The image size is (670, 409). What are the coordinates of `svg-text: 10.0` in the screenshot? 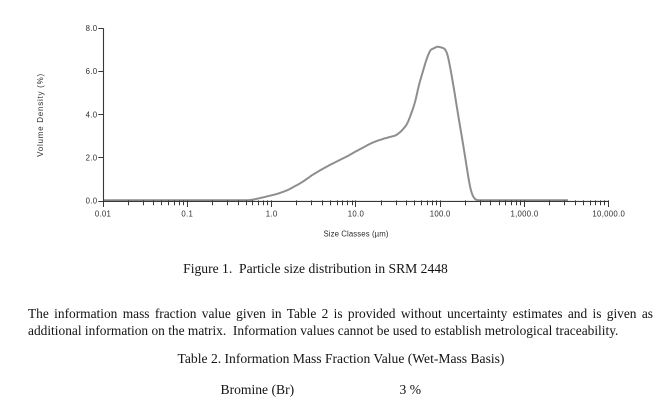 It's located at (356, 214).